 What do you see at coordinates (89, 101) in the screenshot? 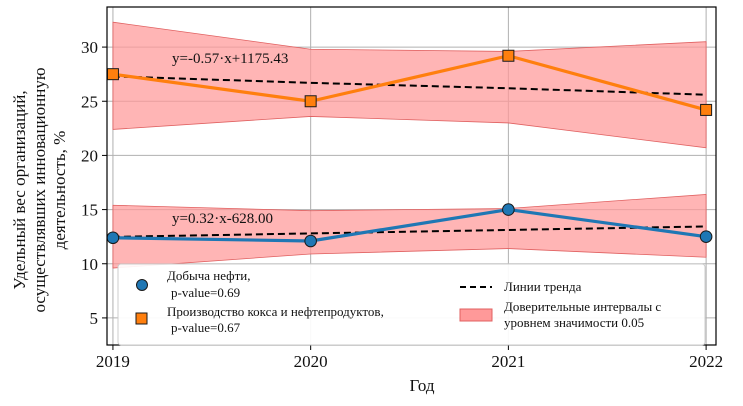
I see `y-tick-label-25: 25` at bounding box center [89, 101].